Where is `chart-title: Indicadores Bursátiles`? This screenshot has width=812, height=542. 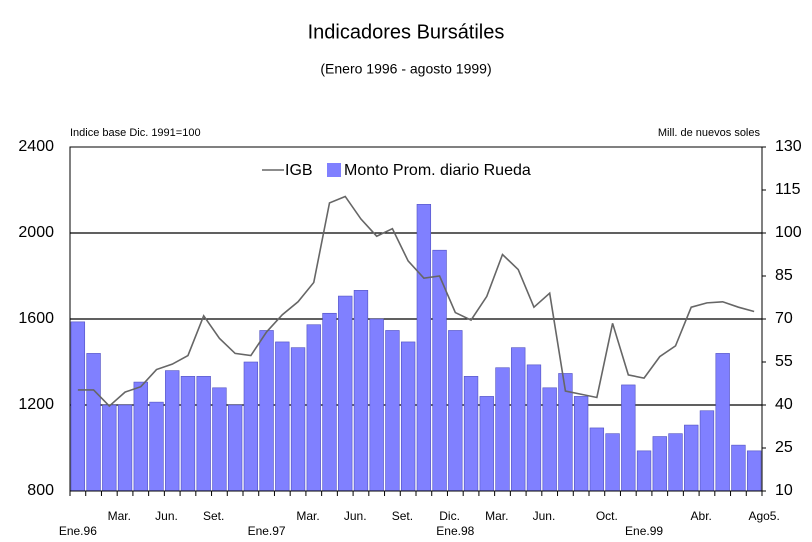 chart-title: Indicadores Bursátiles is located at coordinates (406, 32).